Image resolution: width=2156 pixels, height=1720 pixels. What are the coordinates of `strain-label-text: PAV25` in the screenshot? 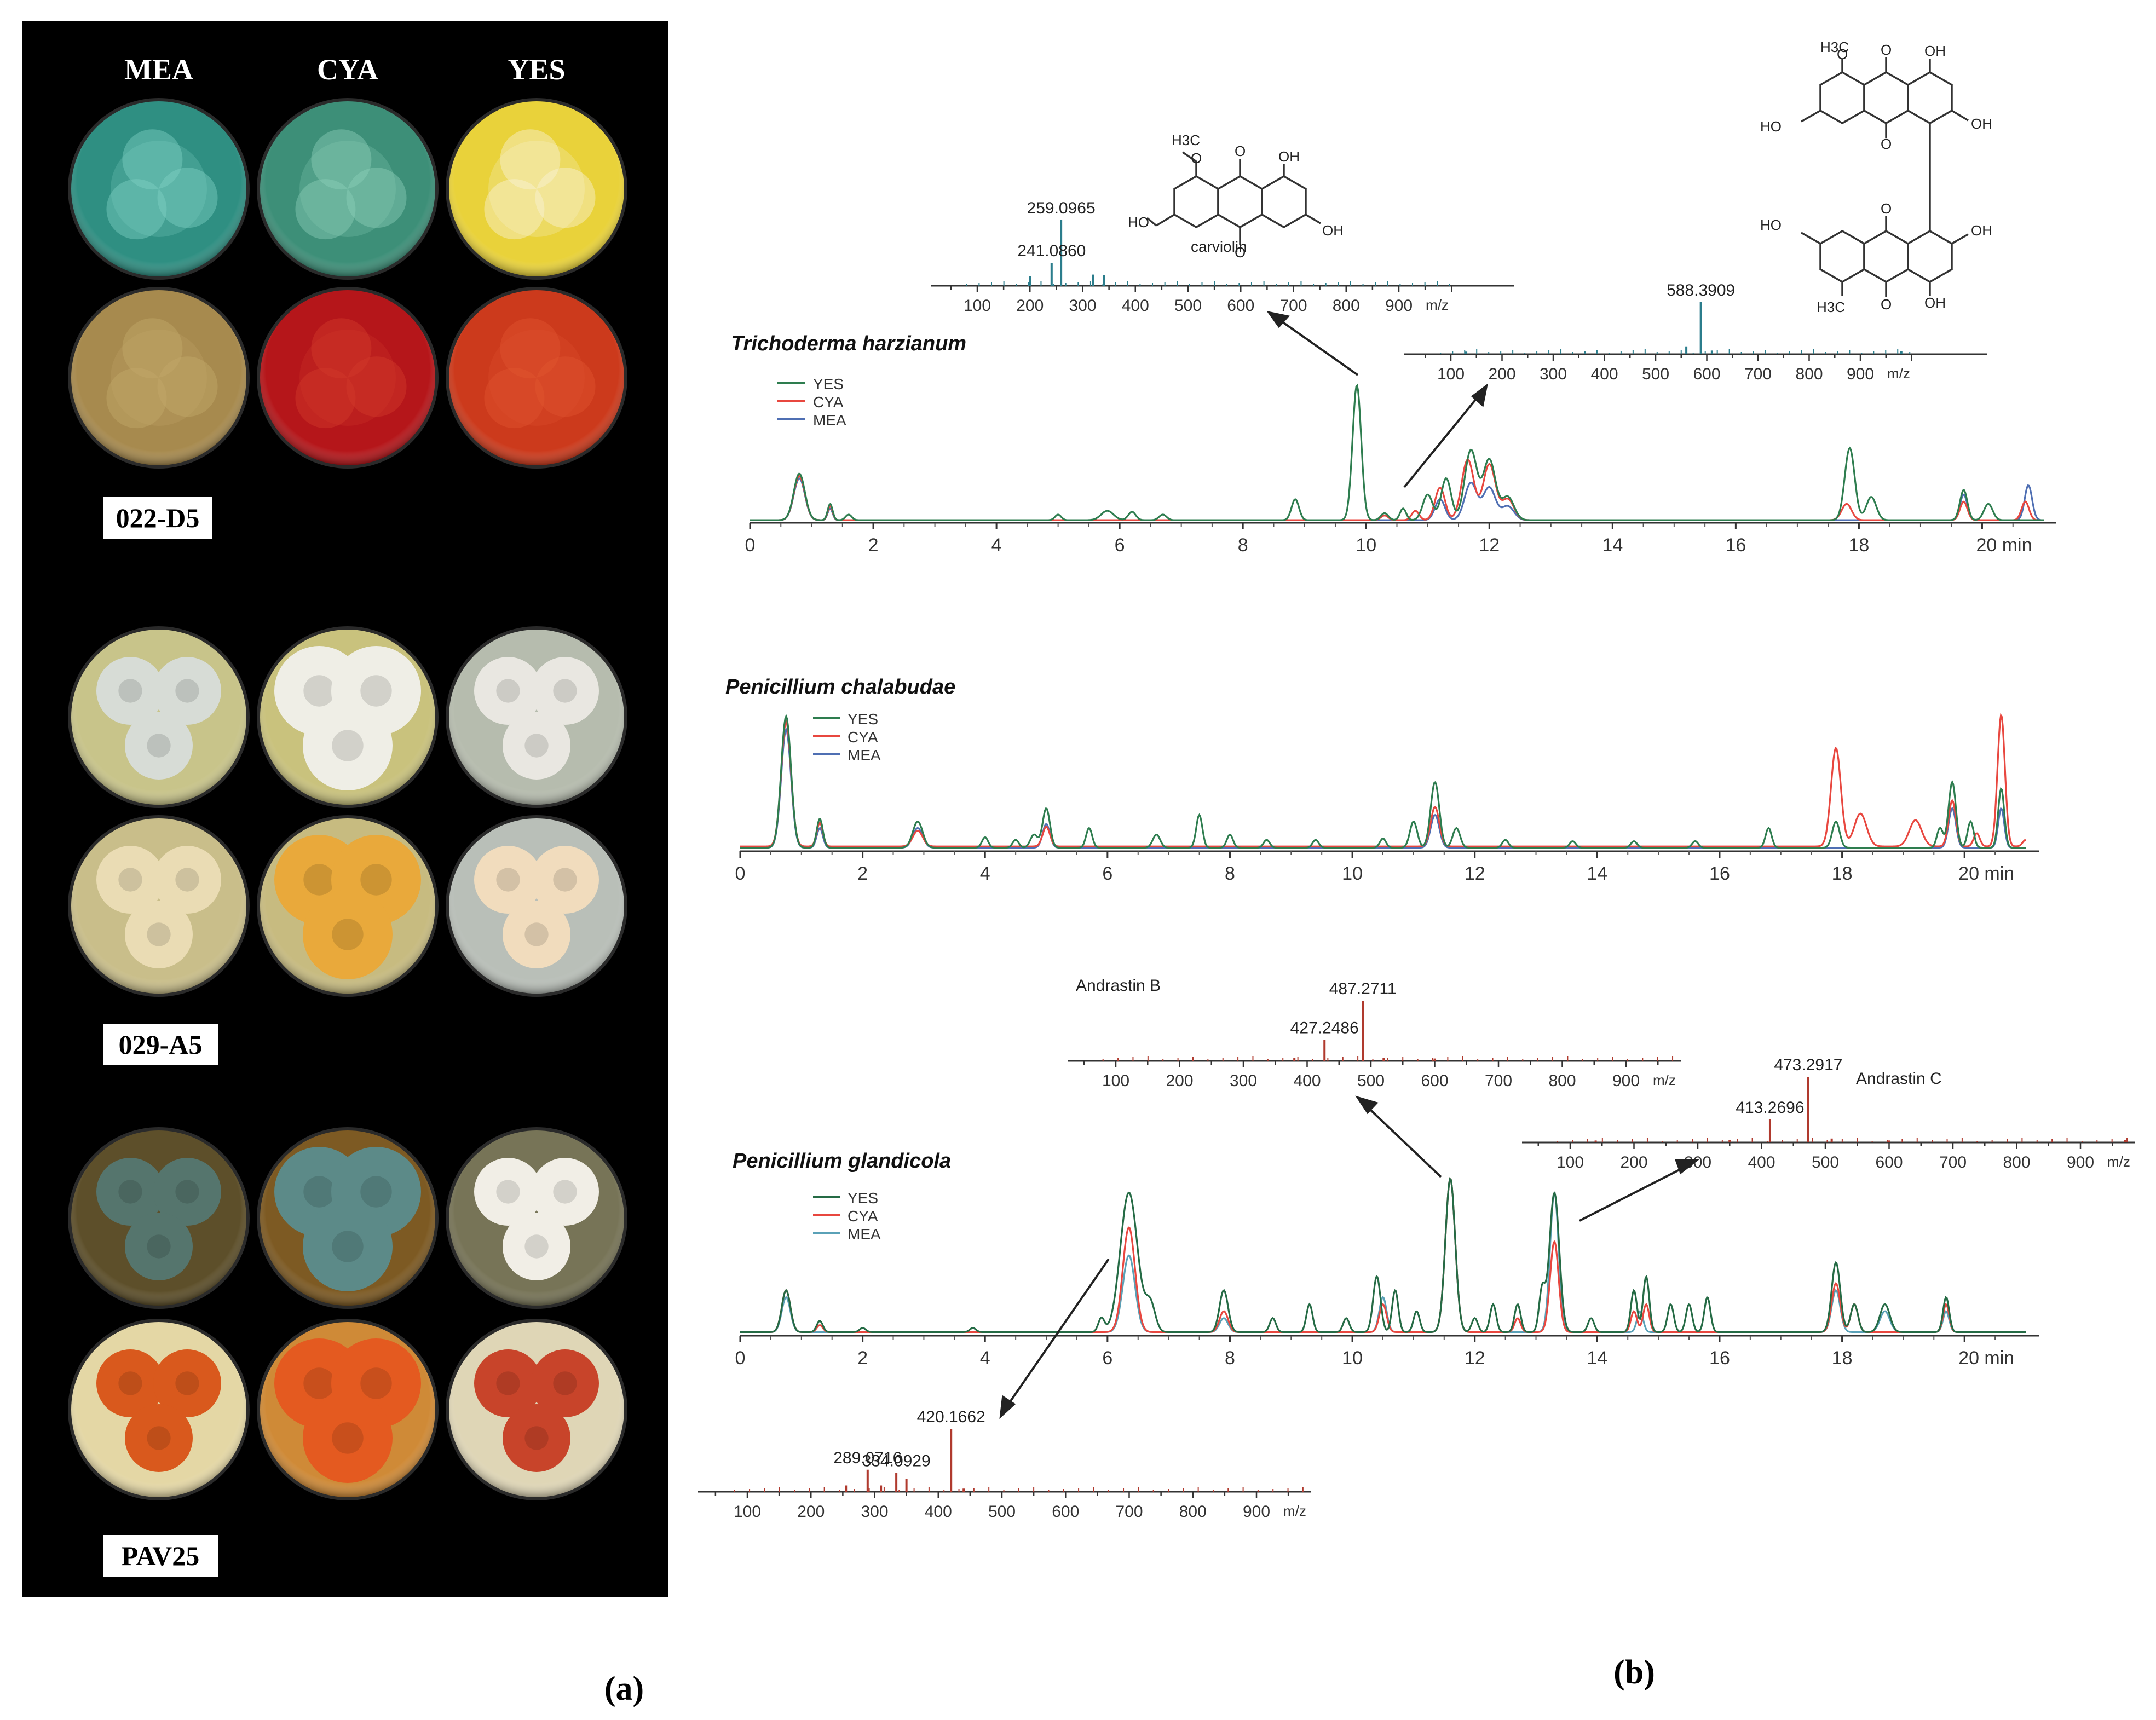 It's located at (161, 1555).